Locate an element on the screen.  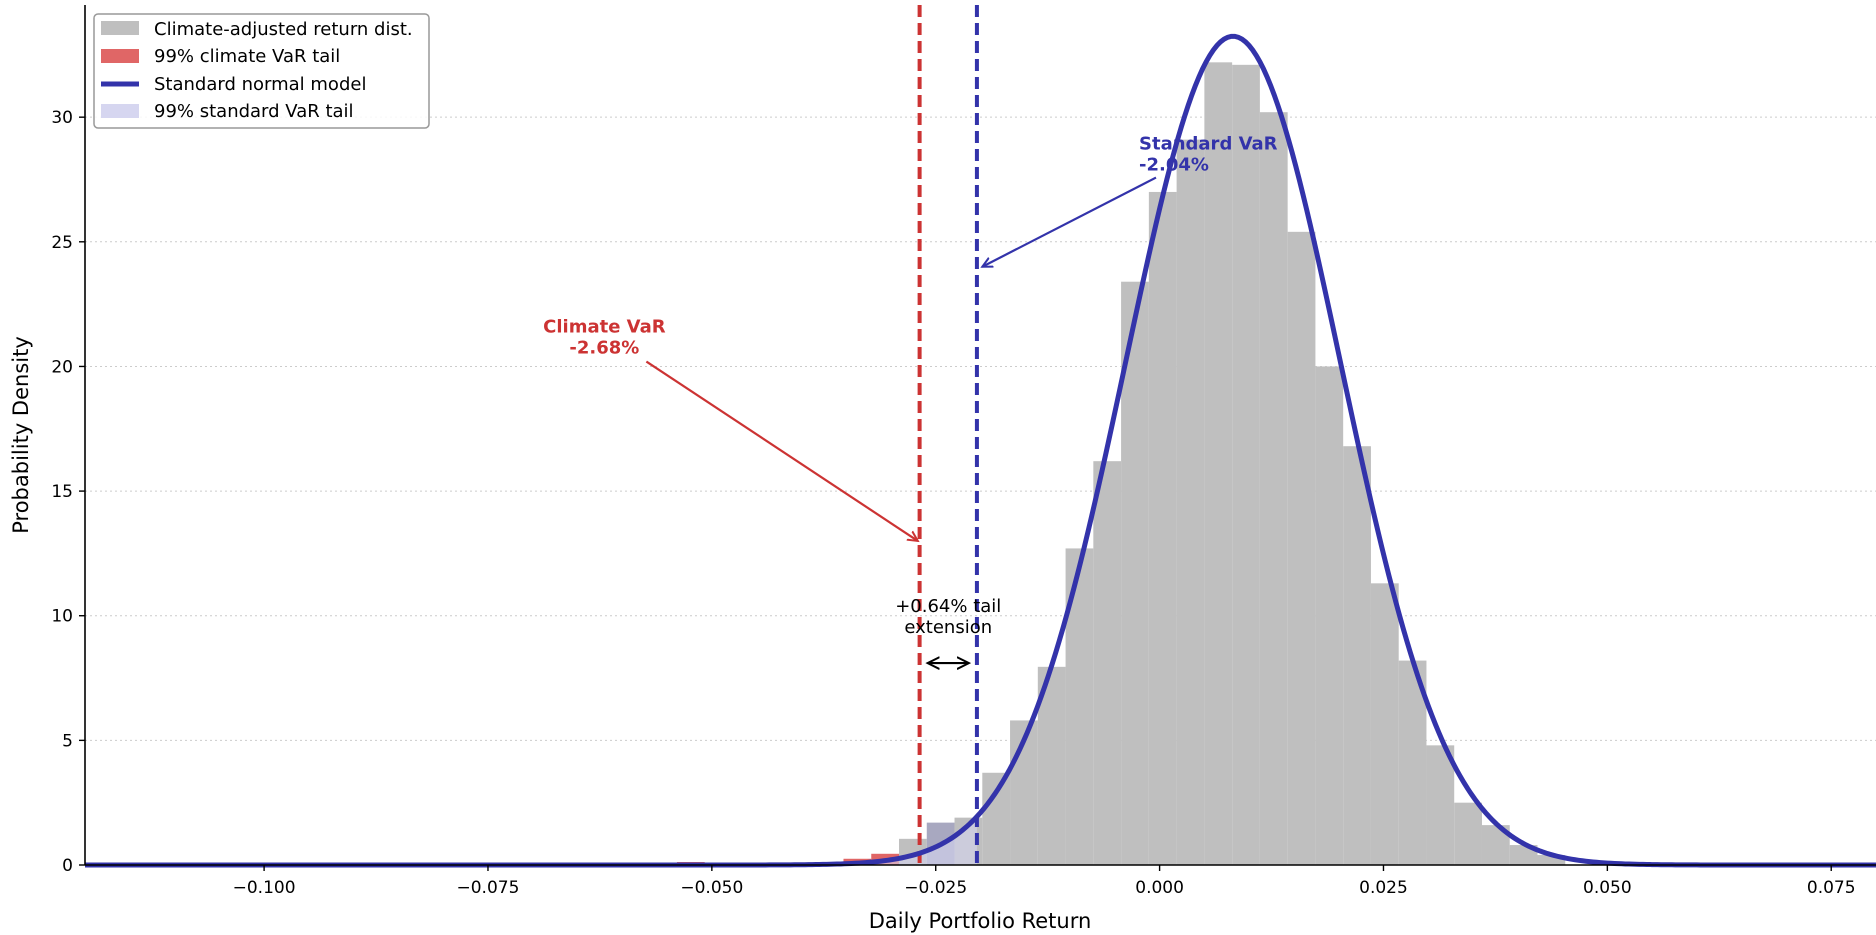
legend-frame is located at coordinates (261, 71).